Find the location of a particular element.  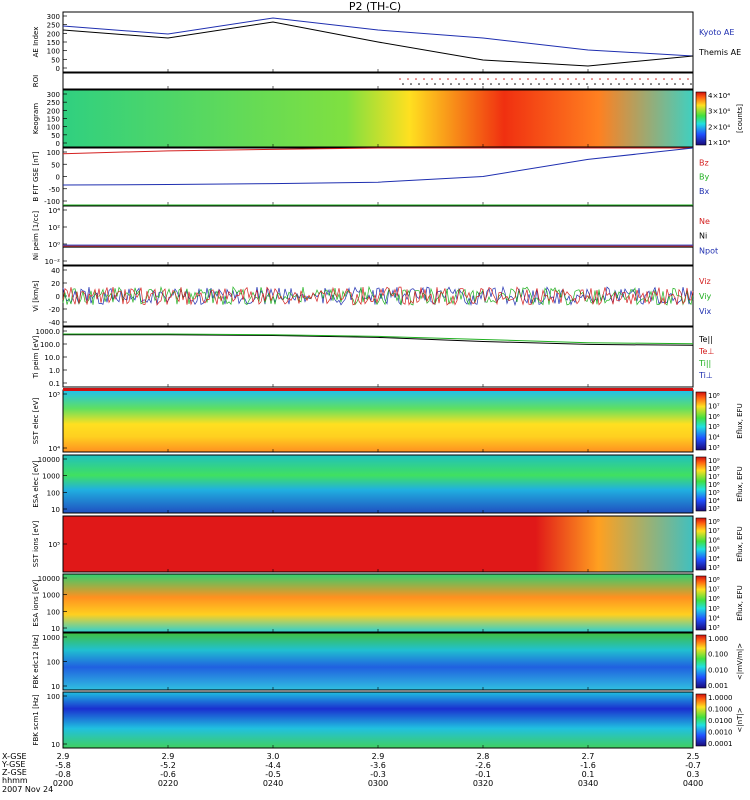

panel-velocity-ytick: 40 is located at coordinates (55, 271).